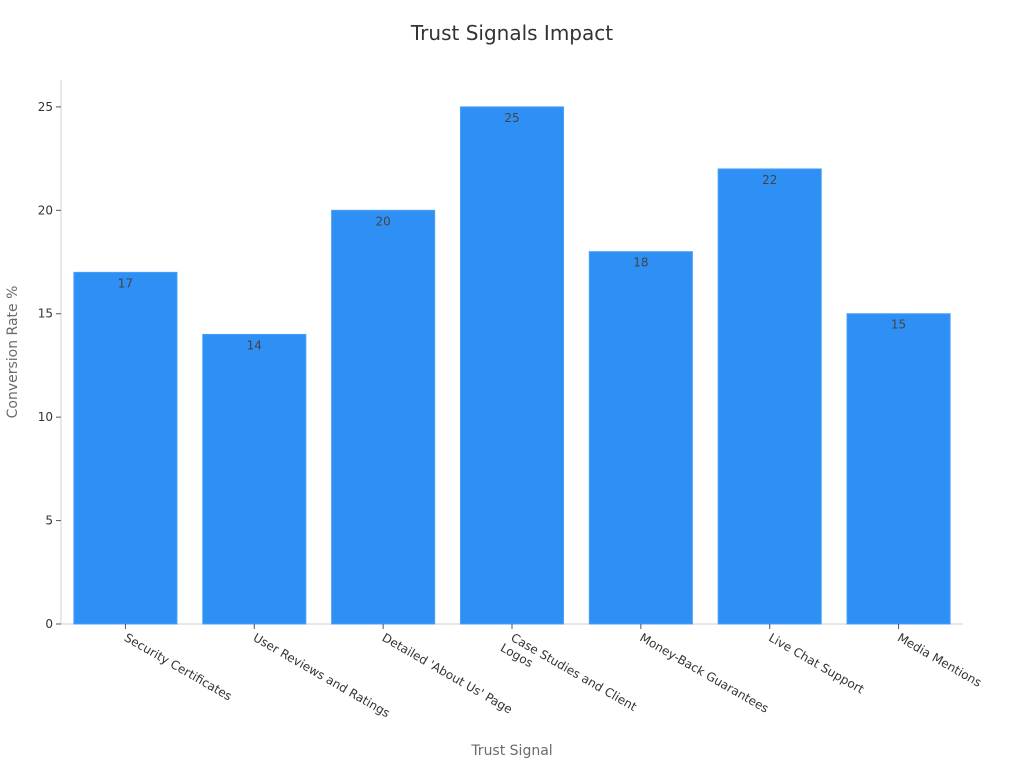 The width and height of the screenshot is (1024, 768). Describe the element at coordinates (45, 314) in the screenshot. I see `y-tick-label: 15` at that location.